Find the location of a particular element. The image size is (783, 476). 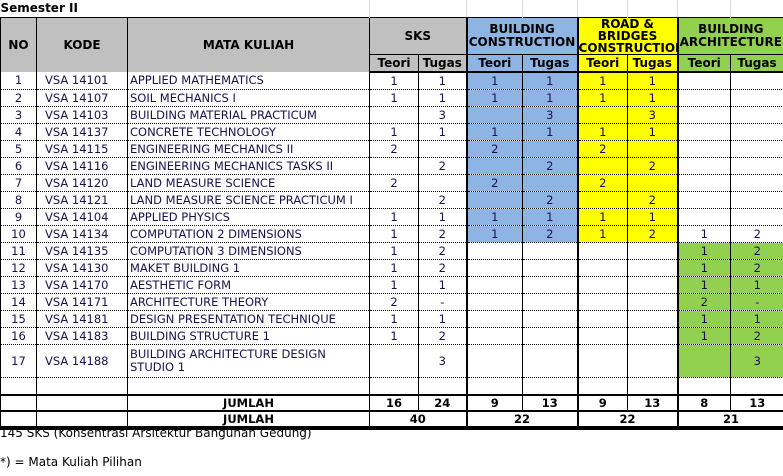

cell-no: 7 is located at coordinates (18, 183).